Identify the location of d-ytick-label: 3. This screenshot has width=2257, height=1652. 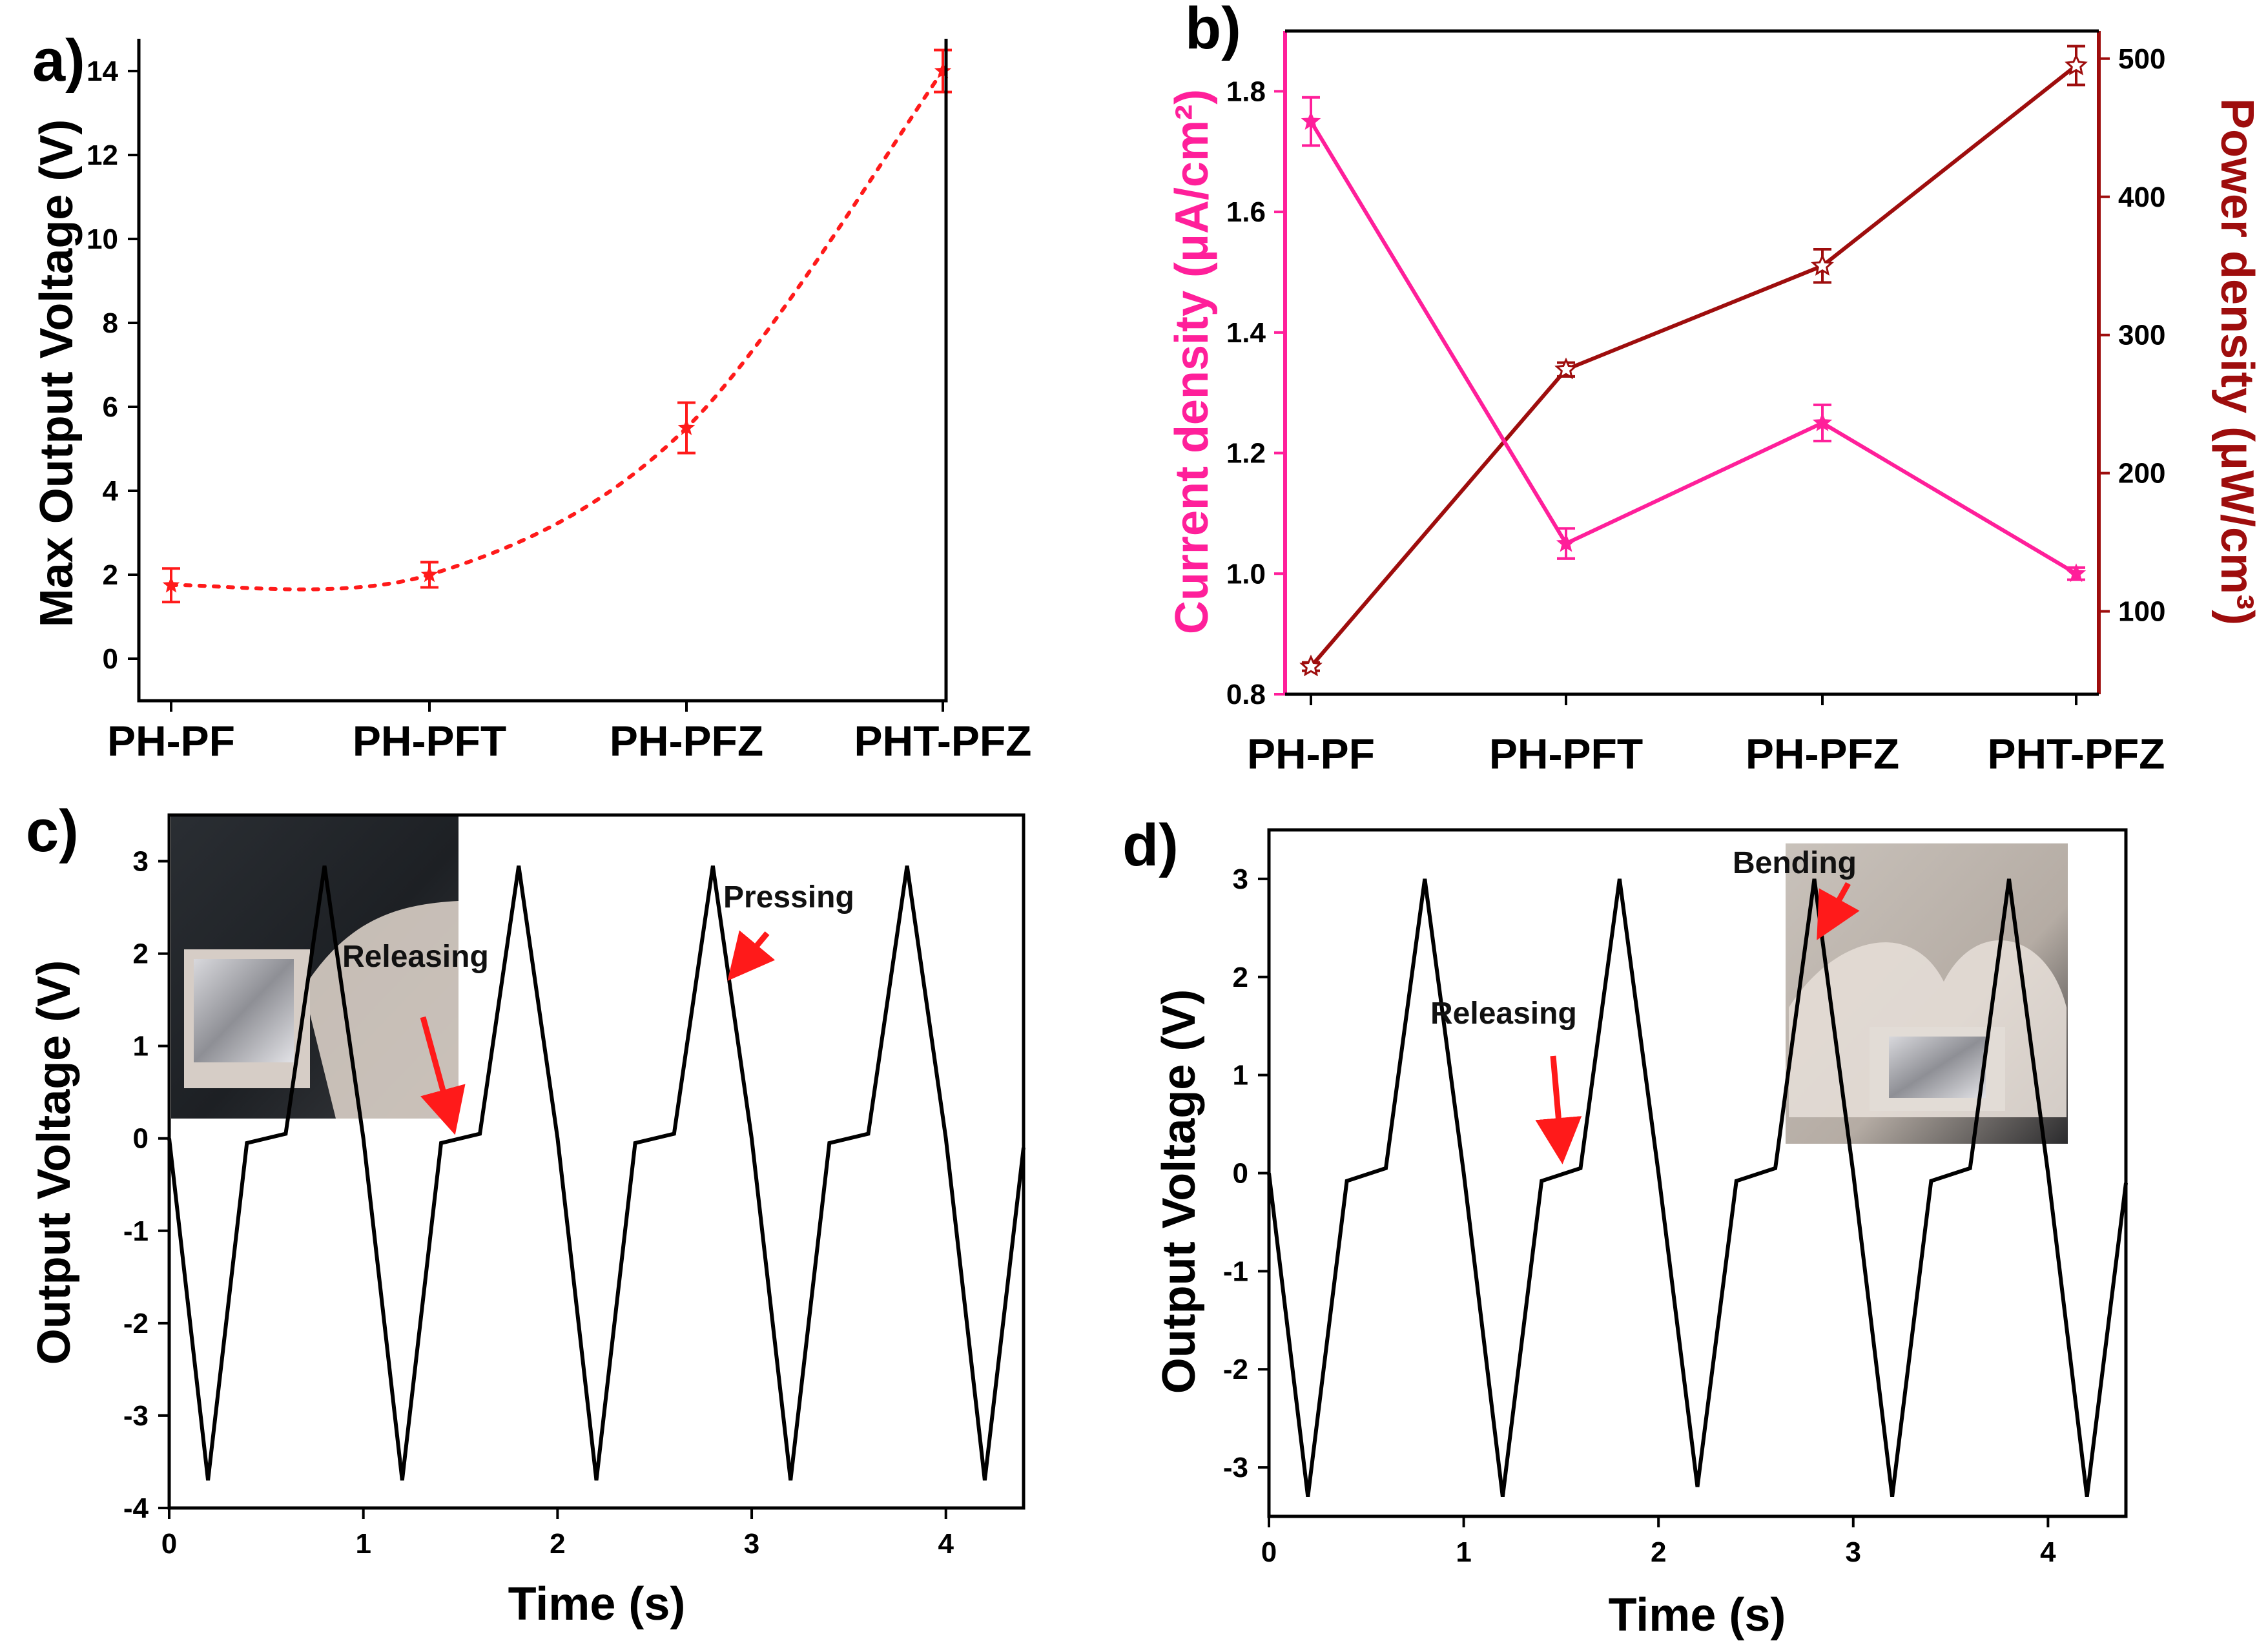
(1240, 879).